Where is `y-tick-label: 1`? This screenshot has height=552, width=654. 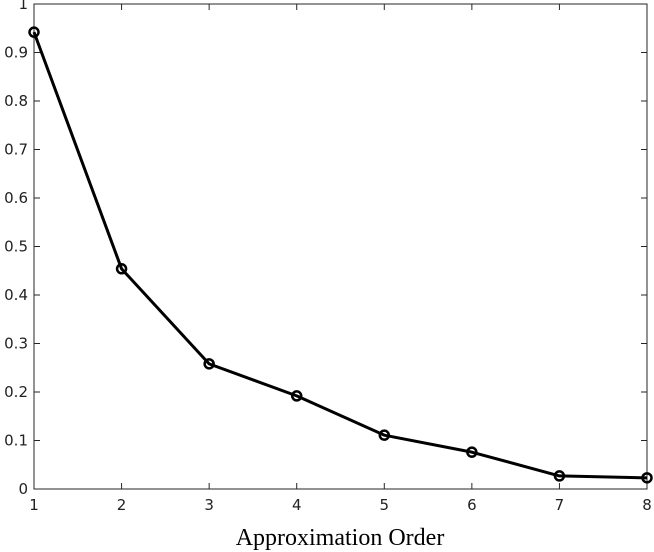
y-tick-label: 1 is located at coordinates (23, 6).